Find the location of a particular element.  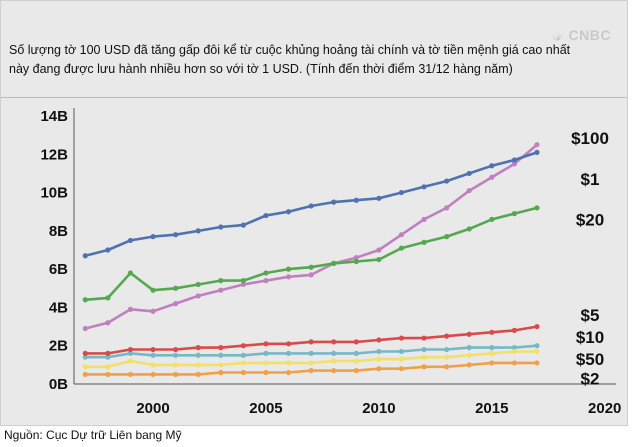

peacock-icon is located at coordinates (556, 36).